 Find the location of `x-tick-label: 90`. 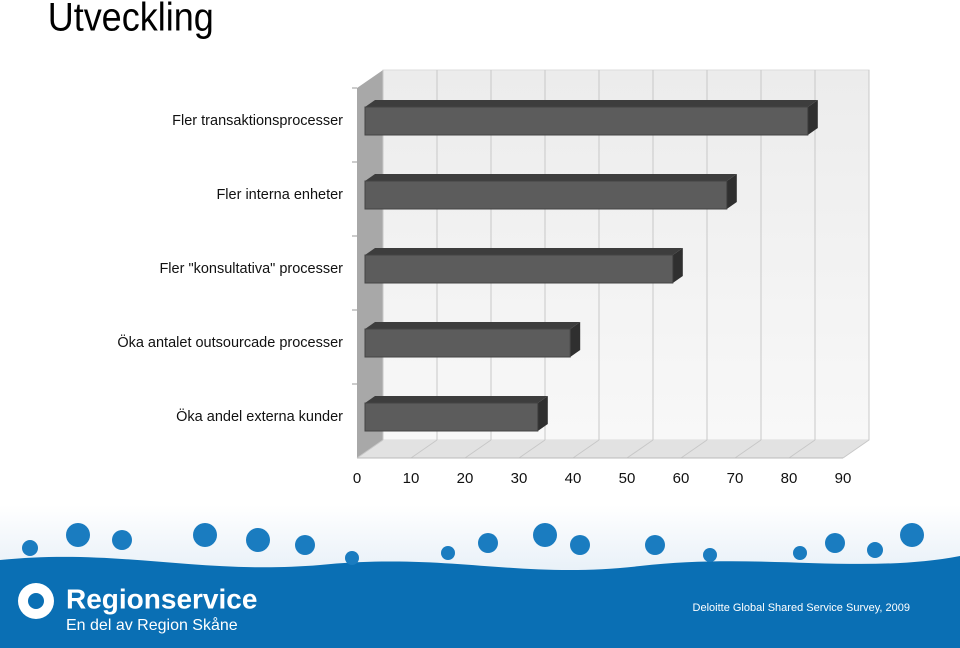

x-tick-label: 90 is located at coordinates (843, 478).